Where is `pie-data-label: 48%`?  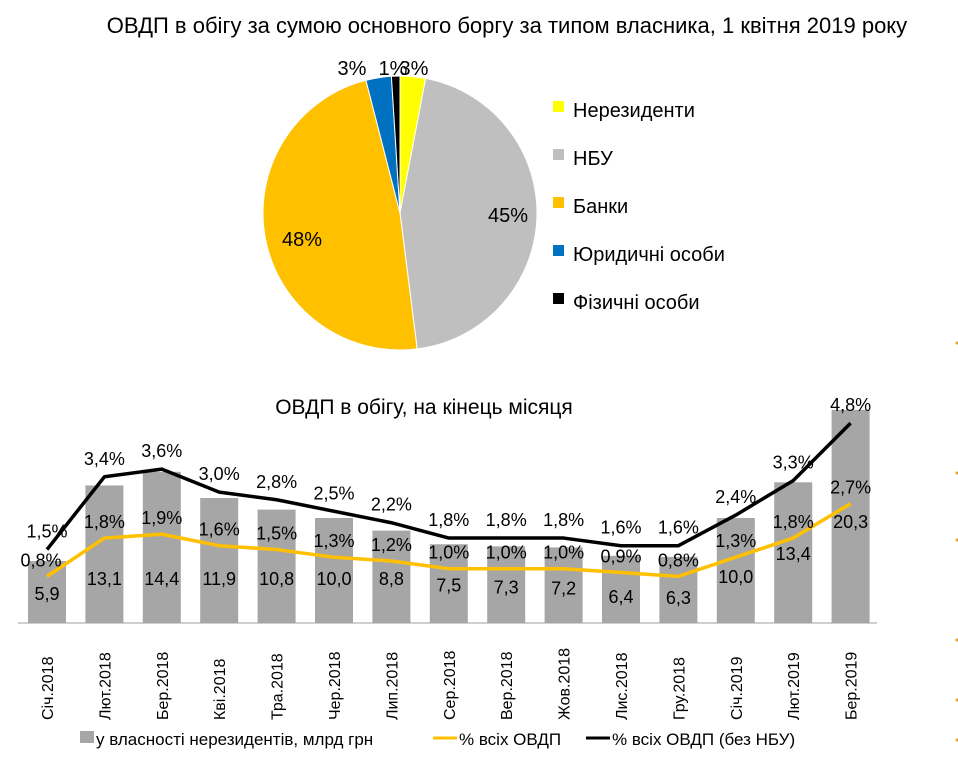
pie-data-label: 48% is located at coordinates (302, 240).